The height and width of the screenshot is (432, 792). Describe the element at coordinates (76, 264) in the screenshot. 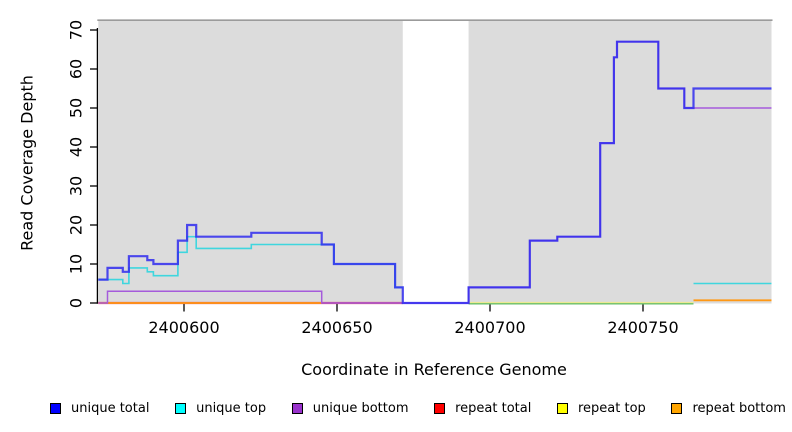

I see `y-tick-label: 10` at that location.